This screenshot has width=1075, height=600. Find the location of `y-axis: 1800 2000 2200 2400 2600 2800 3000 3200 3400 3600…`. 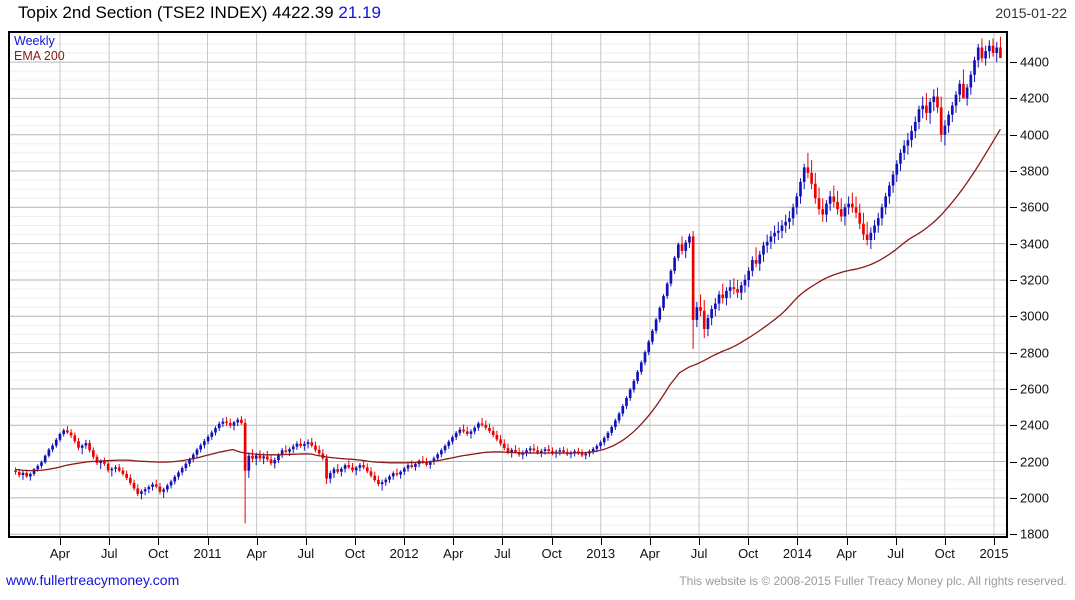

y-axis: 1800 2000 2200 2400 2600 2800 3000 3200 3400 3600… is located at coordinates (1041, 286).